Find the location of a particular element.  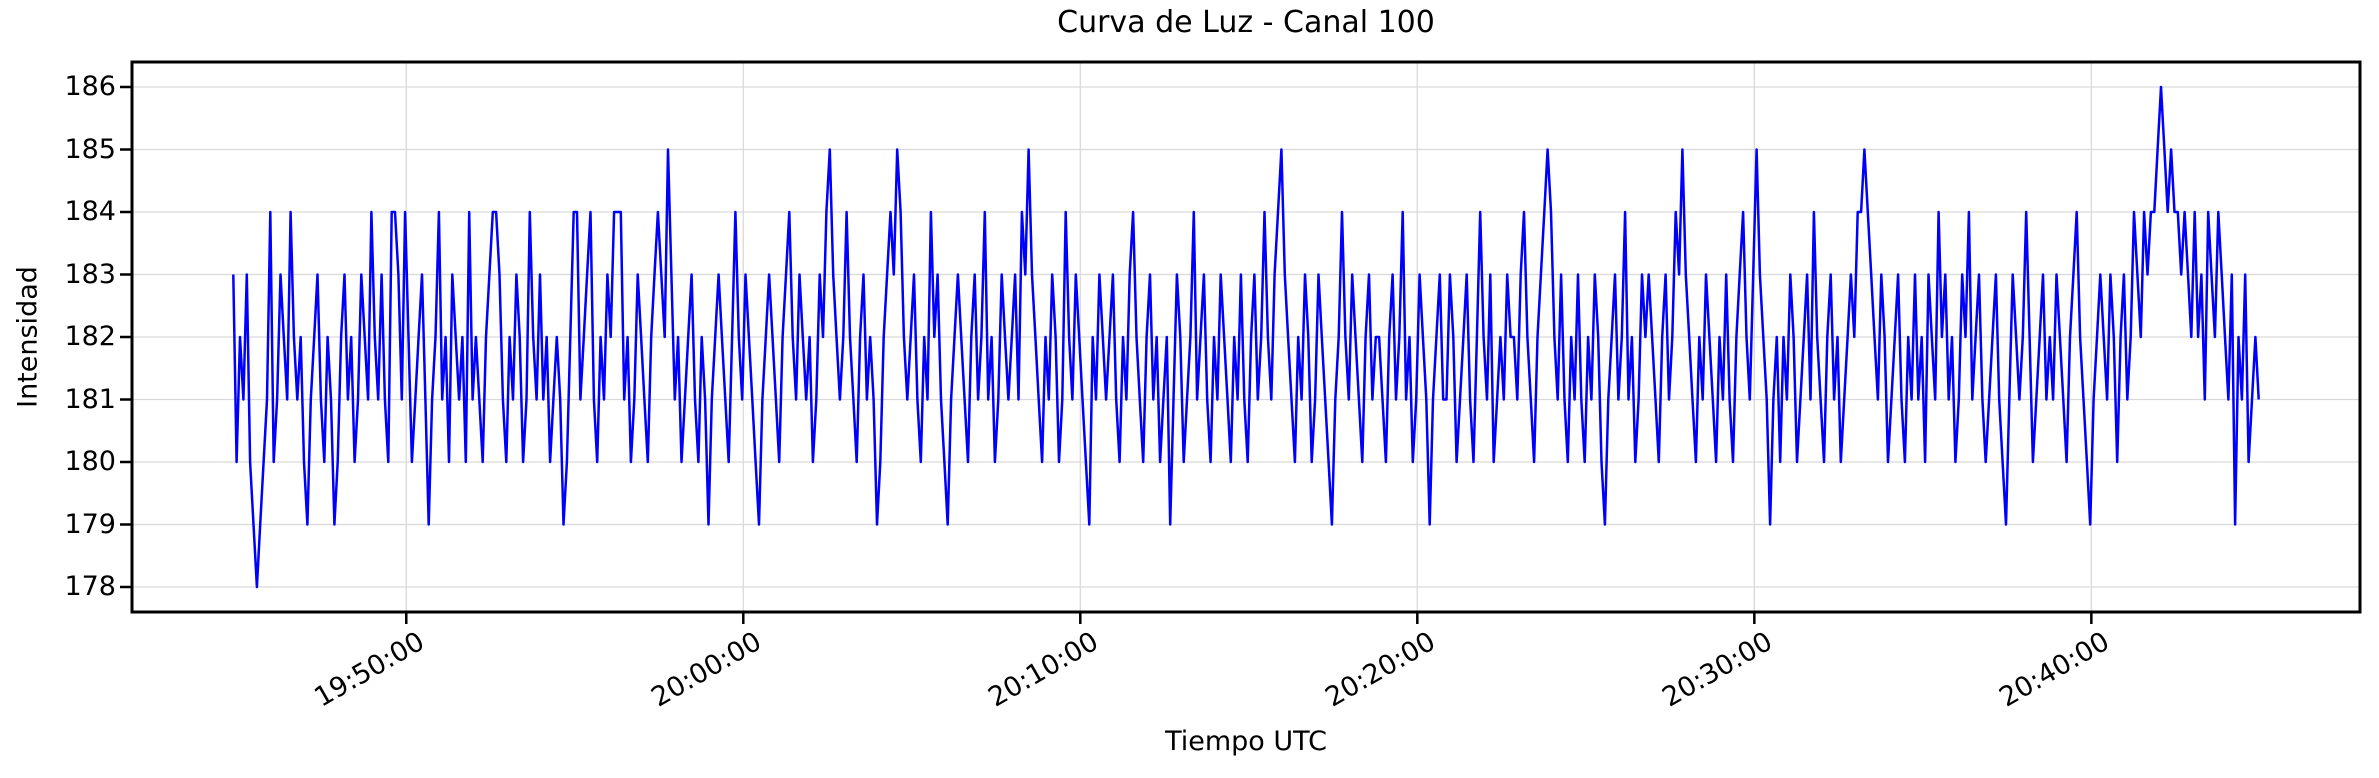

x-axis-label: Tiempo UTC is located at coordinates (1246, 741).